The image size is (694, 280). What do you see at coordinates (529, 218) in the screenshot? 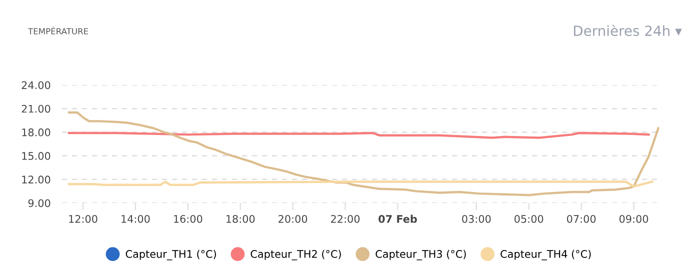
I see `x-tick-label: 05:00` at bounding box center [529, 218].